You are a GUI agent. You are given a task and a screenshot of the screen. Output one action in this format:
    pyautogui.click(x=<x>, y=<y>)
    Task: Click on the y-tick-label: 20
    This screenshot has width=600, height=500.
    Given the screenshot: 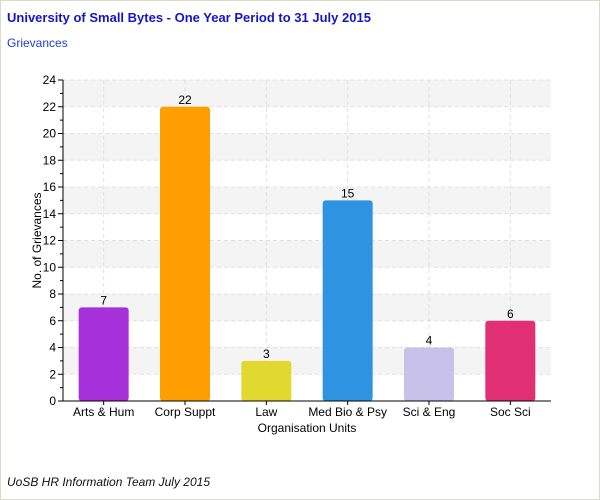 What is the action you would take?
    pyautogui.click(x=50, y=134)
    